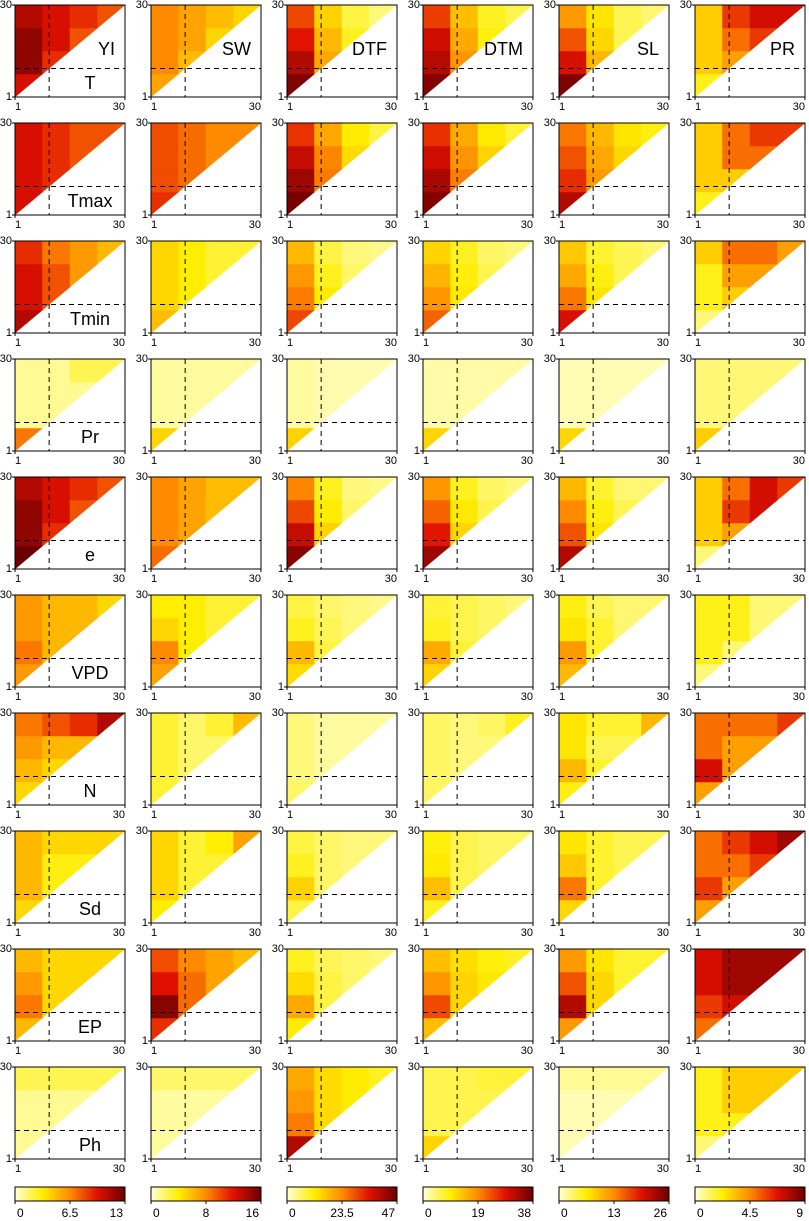  I want to click on colorbar-tick-label: 9, so click(799, 1213).